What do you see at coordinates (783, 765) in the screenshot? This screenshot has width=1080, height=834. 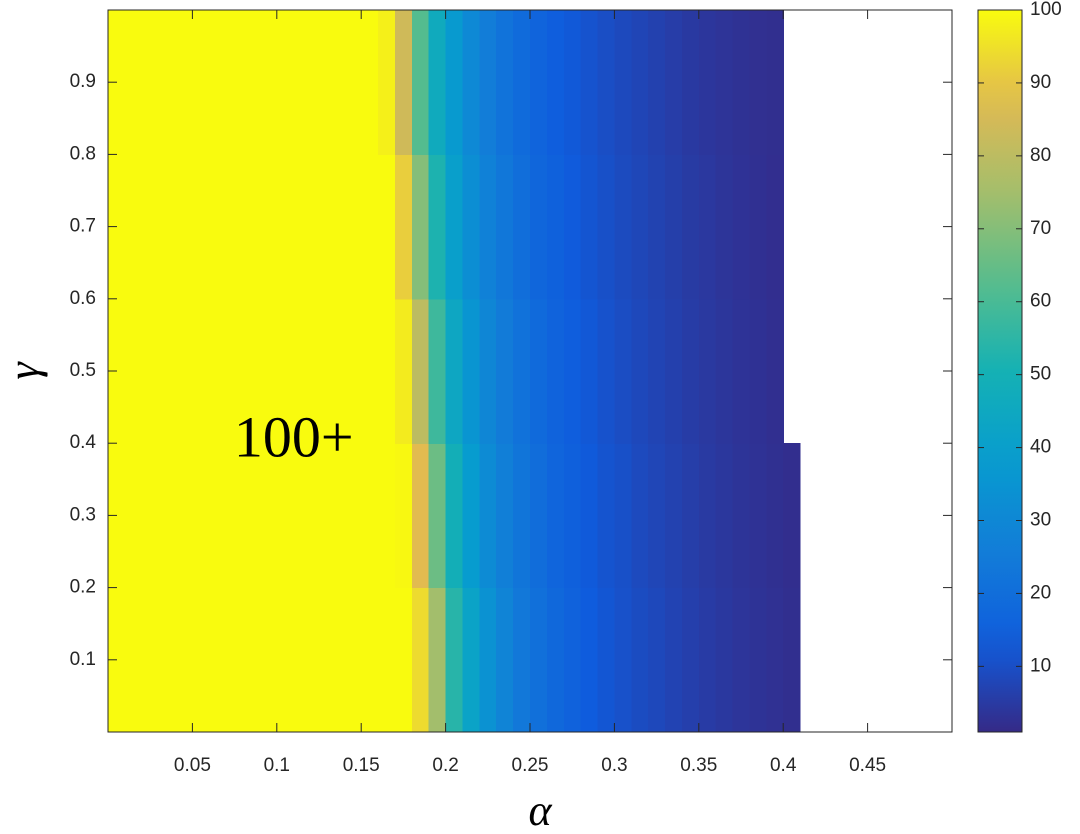 I see `x-tick-label: 0.4` at bounding box center [783, 765].